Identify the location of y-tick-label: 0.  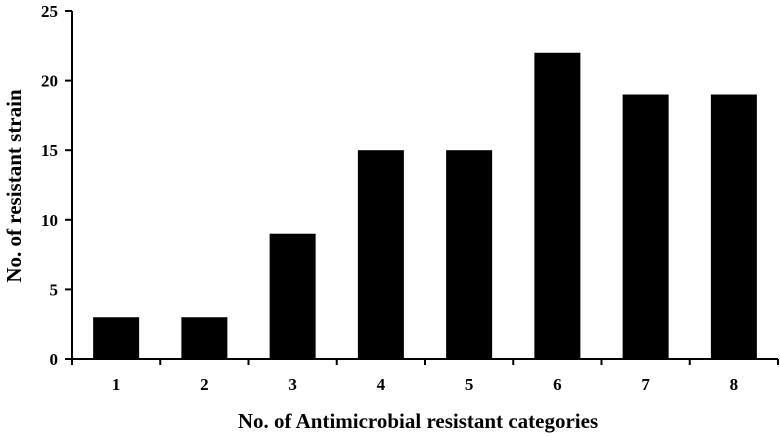
(54, 359).